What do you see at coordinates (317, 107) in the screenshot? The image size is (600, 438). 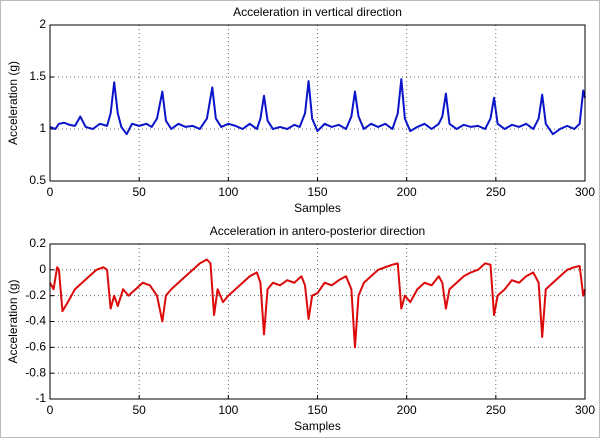 I see `data-line` at bounding box center [317, 107].